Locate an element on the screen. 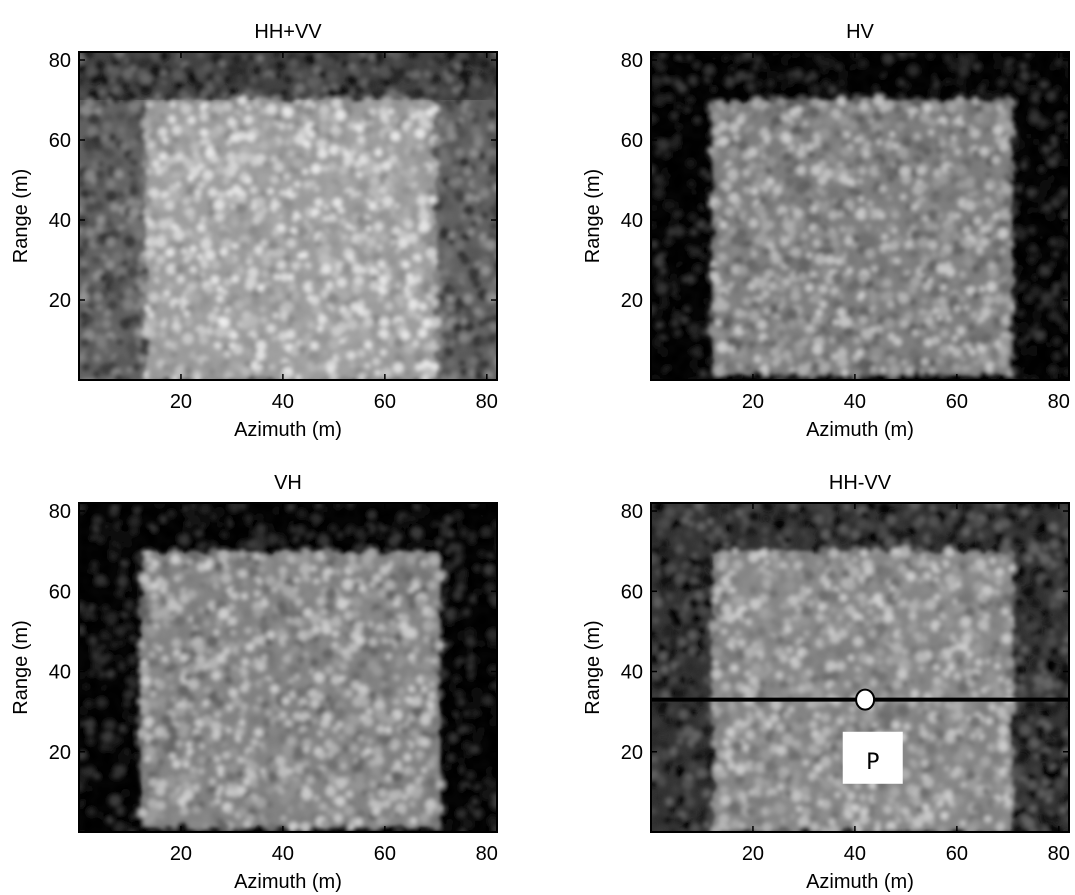  panel-title: VH is located at coordinates (288, 483).